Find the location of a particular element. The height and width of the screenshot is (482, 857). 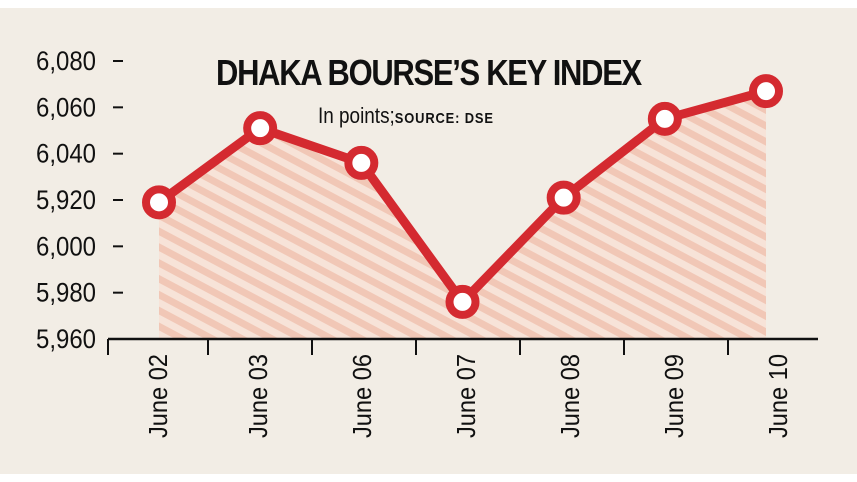

x-tick-label: June 07 is located at coordinates (466, 396).